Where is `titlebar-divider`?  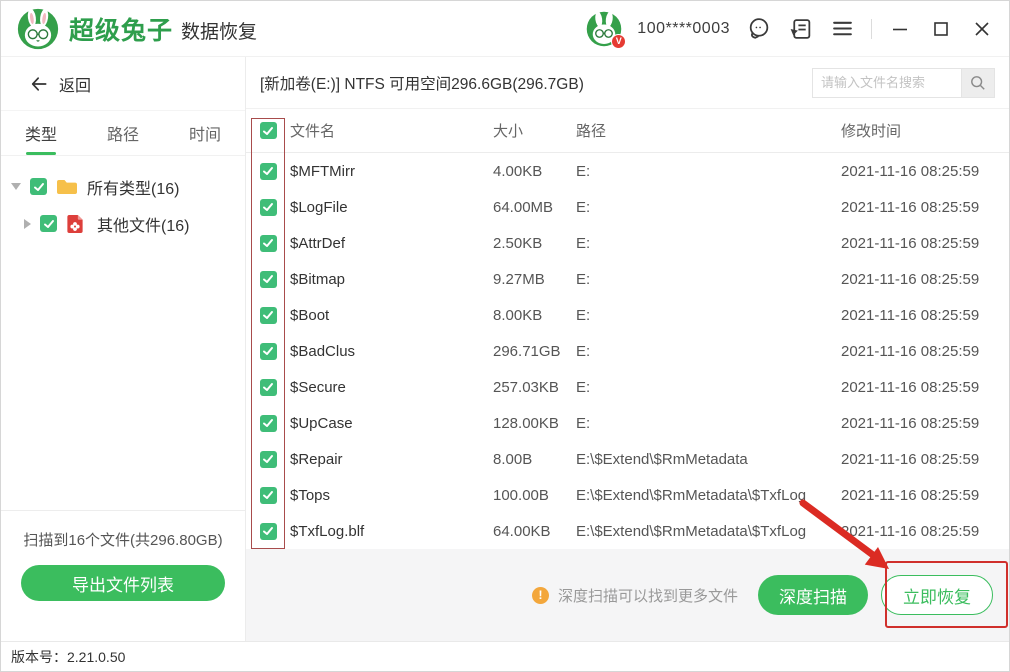 titlebar-divider is located at coordinates (871, 28).